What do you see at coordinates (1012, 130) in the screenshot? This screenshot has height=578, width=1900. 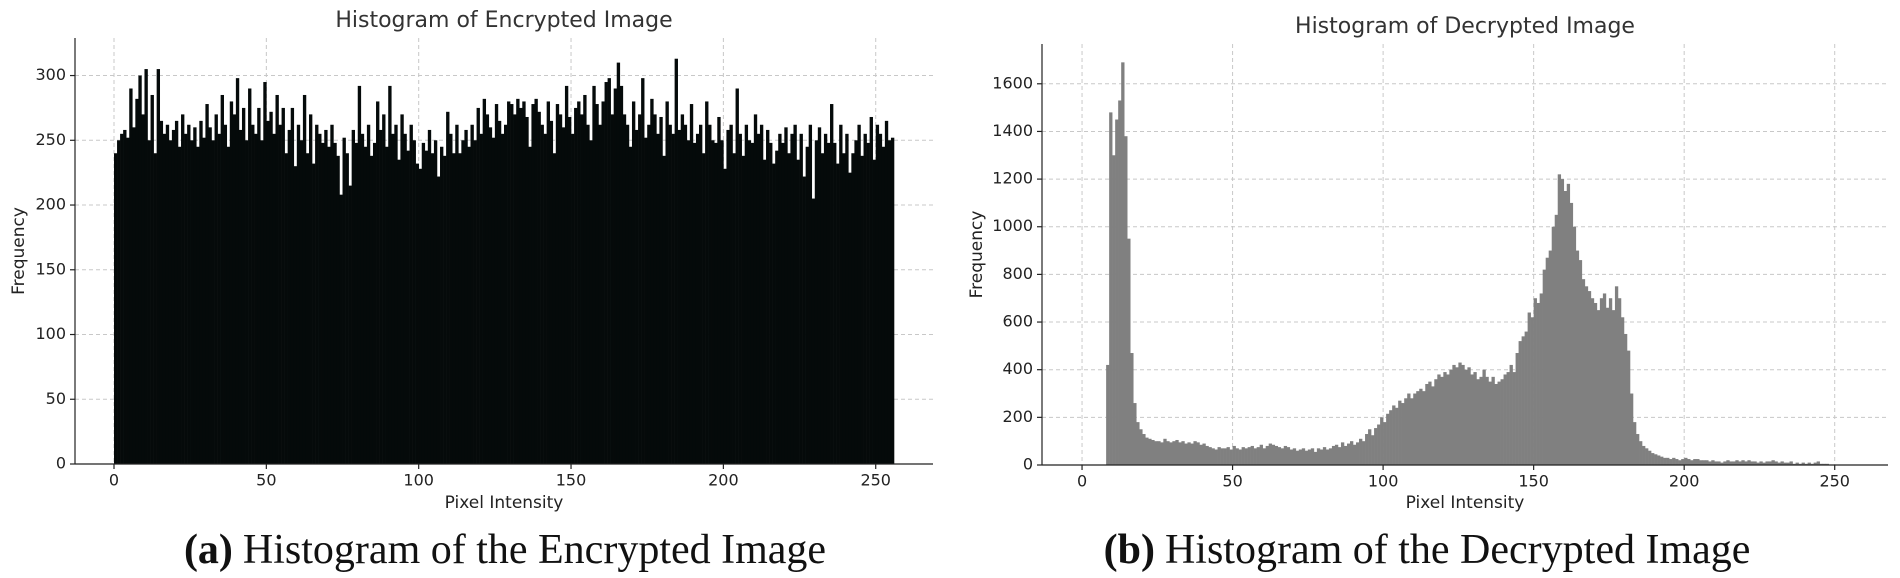 I see `y-tick-label: 1400` at bounding box center [1012, 130].